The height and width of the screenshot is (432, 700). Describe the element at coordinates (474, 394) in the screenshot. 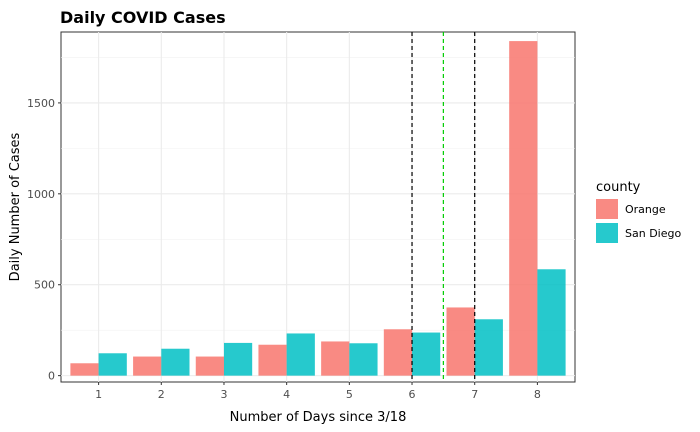

I see `x-tick-label: 7` at that location.